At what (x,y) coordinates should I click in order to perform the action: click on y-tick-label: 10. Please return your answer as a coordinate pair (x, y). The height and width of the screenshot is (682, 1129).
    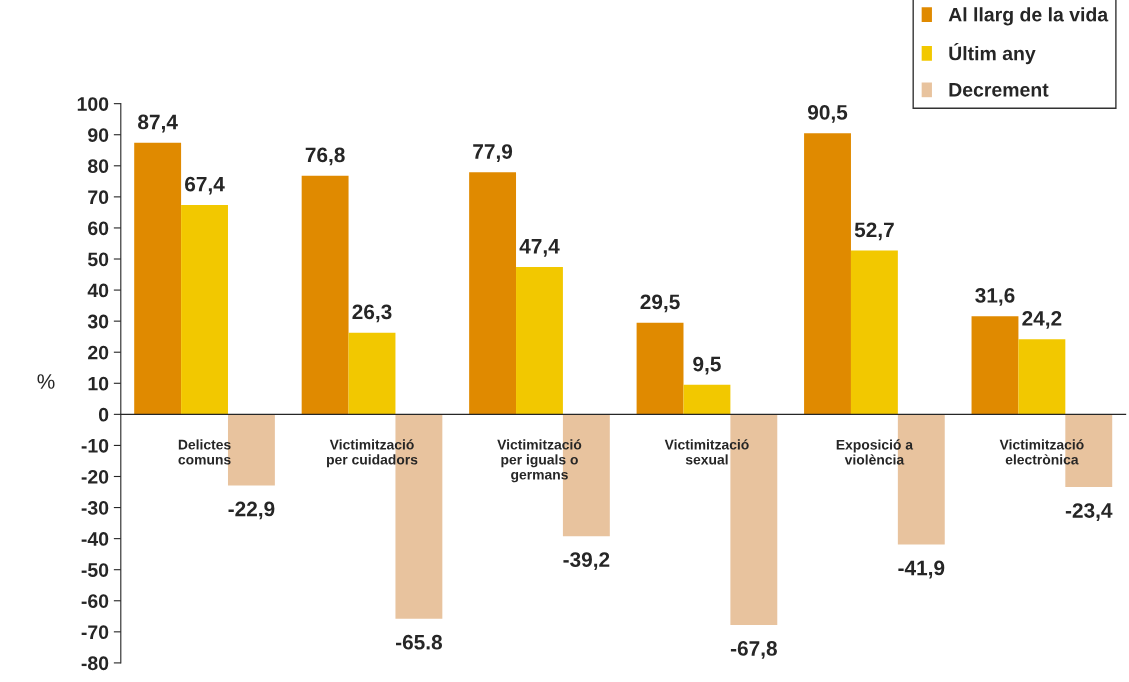
    Looking at the image, I should click on (98, 383).